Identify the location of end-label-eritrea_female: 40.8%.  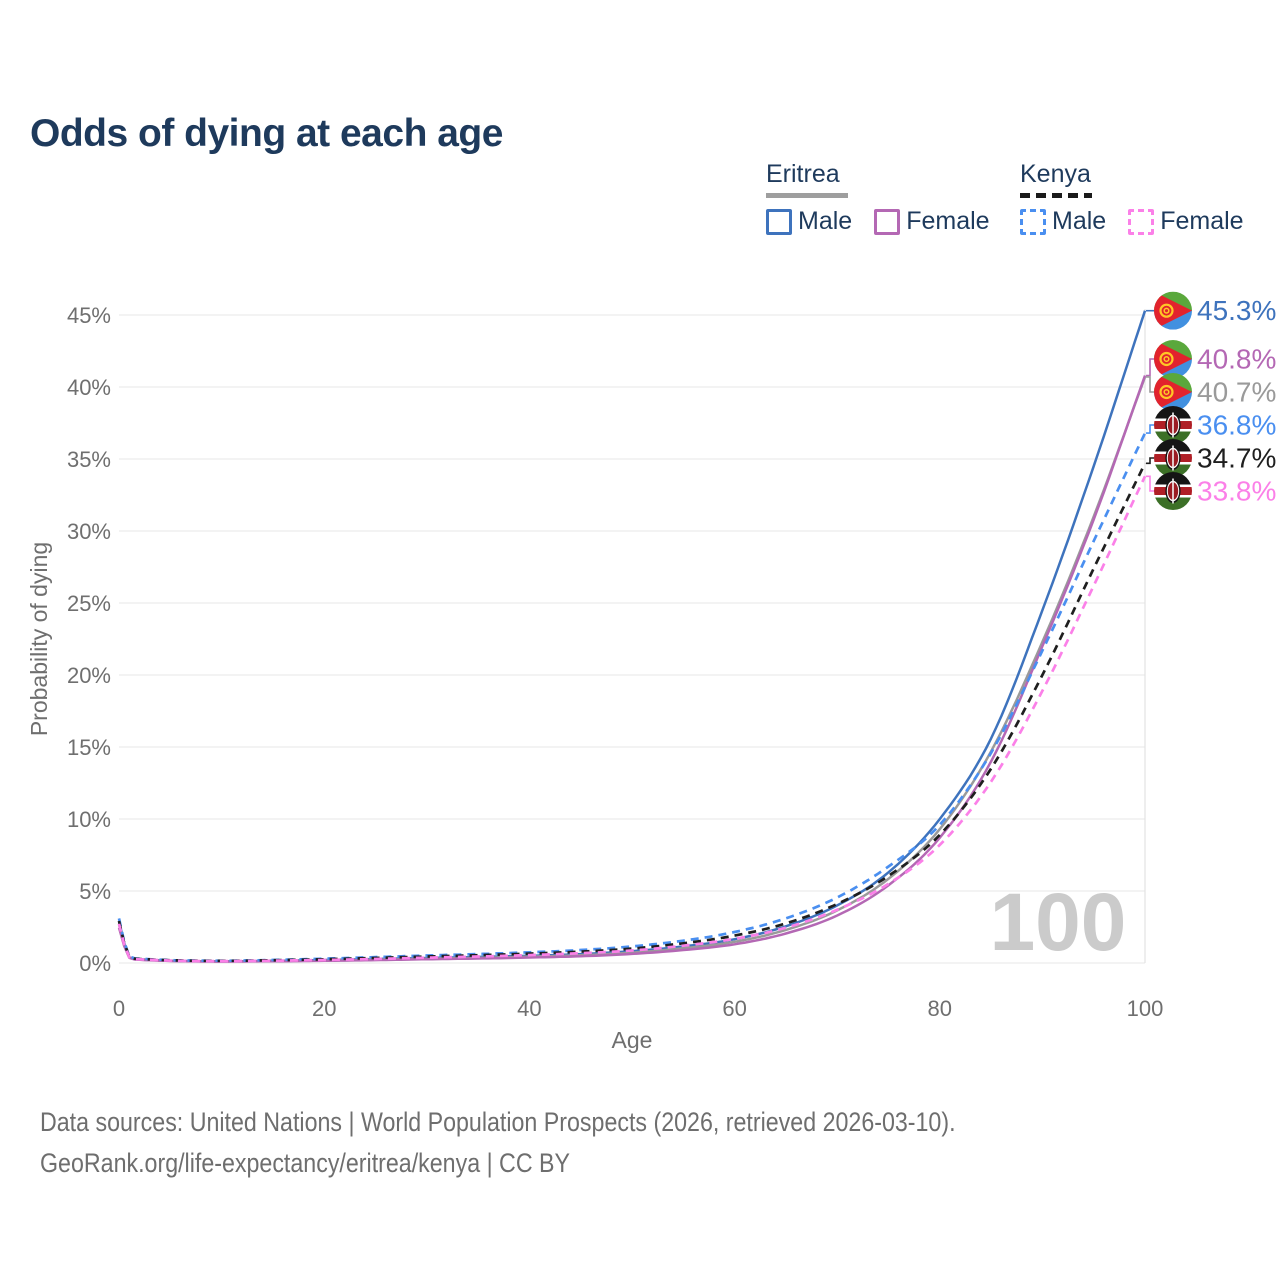
(1211, 359).